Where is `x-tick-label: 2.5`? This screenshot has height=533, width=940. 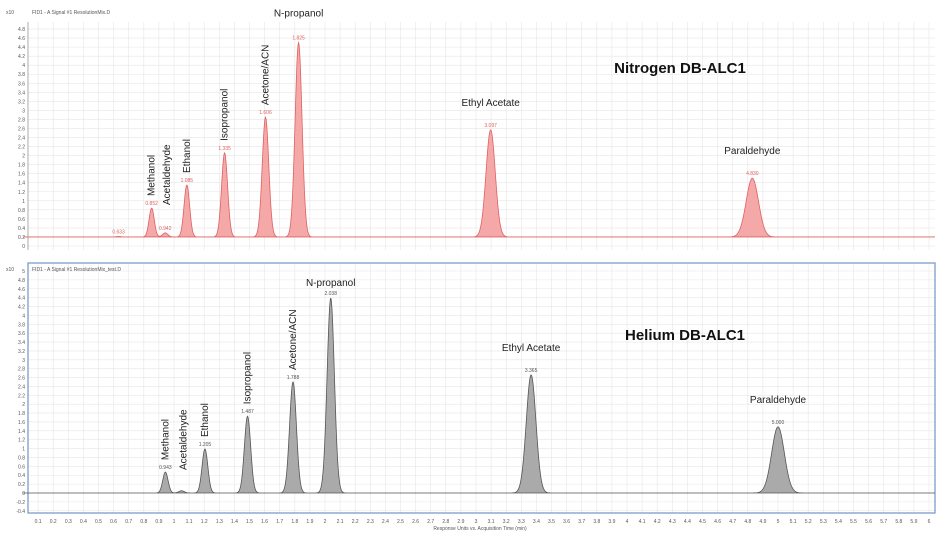 x-tick-label: 2.5 is located at coordinates (400, 522).